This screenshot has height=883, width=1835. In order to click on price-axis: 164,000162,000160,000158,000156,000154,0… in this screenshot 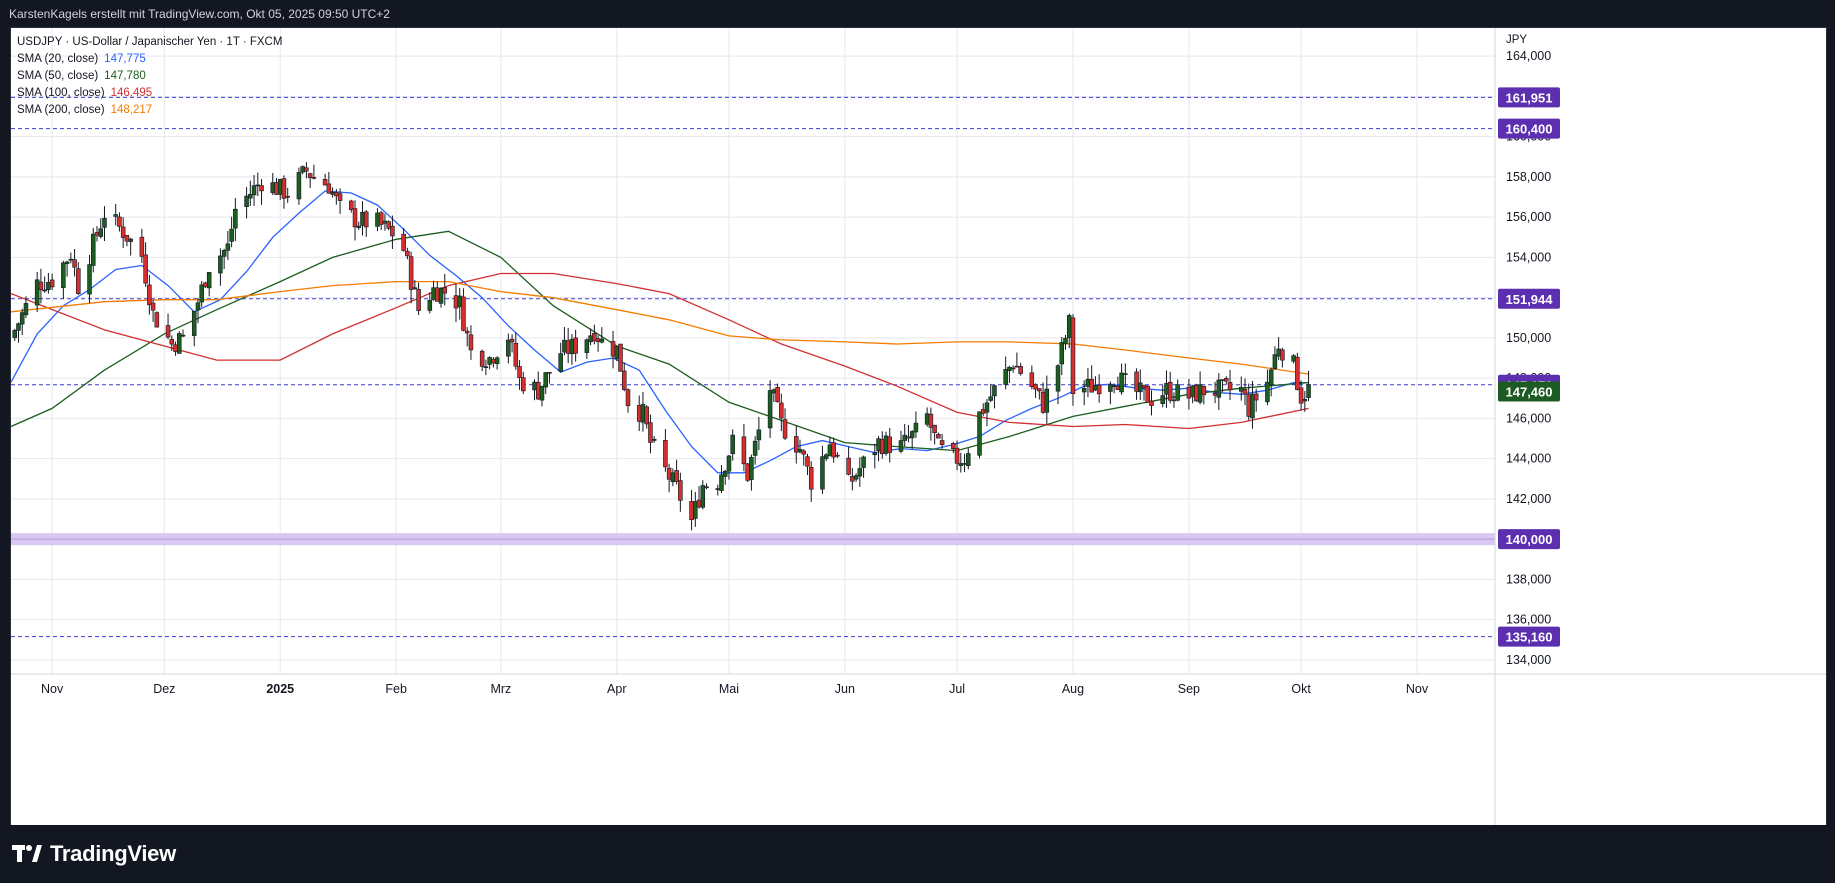, I will do `click(1528, 358)`.